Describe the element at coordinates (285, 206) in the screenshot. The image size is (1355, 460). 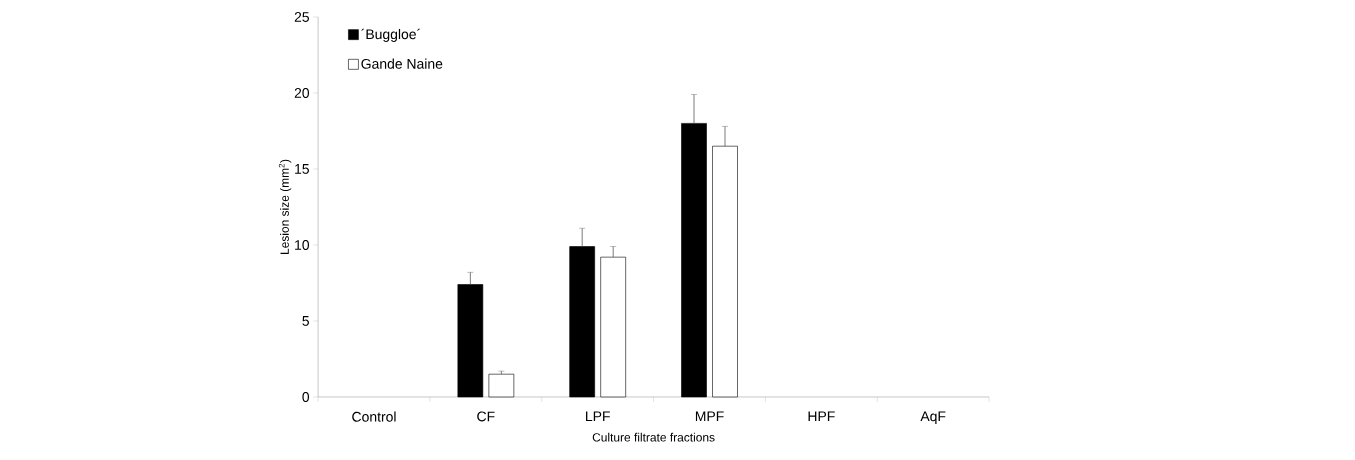
I see `y-axis-title: Lesion size (mm$^{2}$)` at that location.